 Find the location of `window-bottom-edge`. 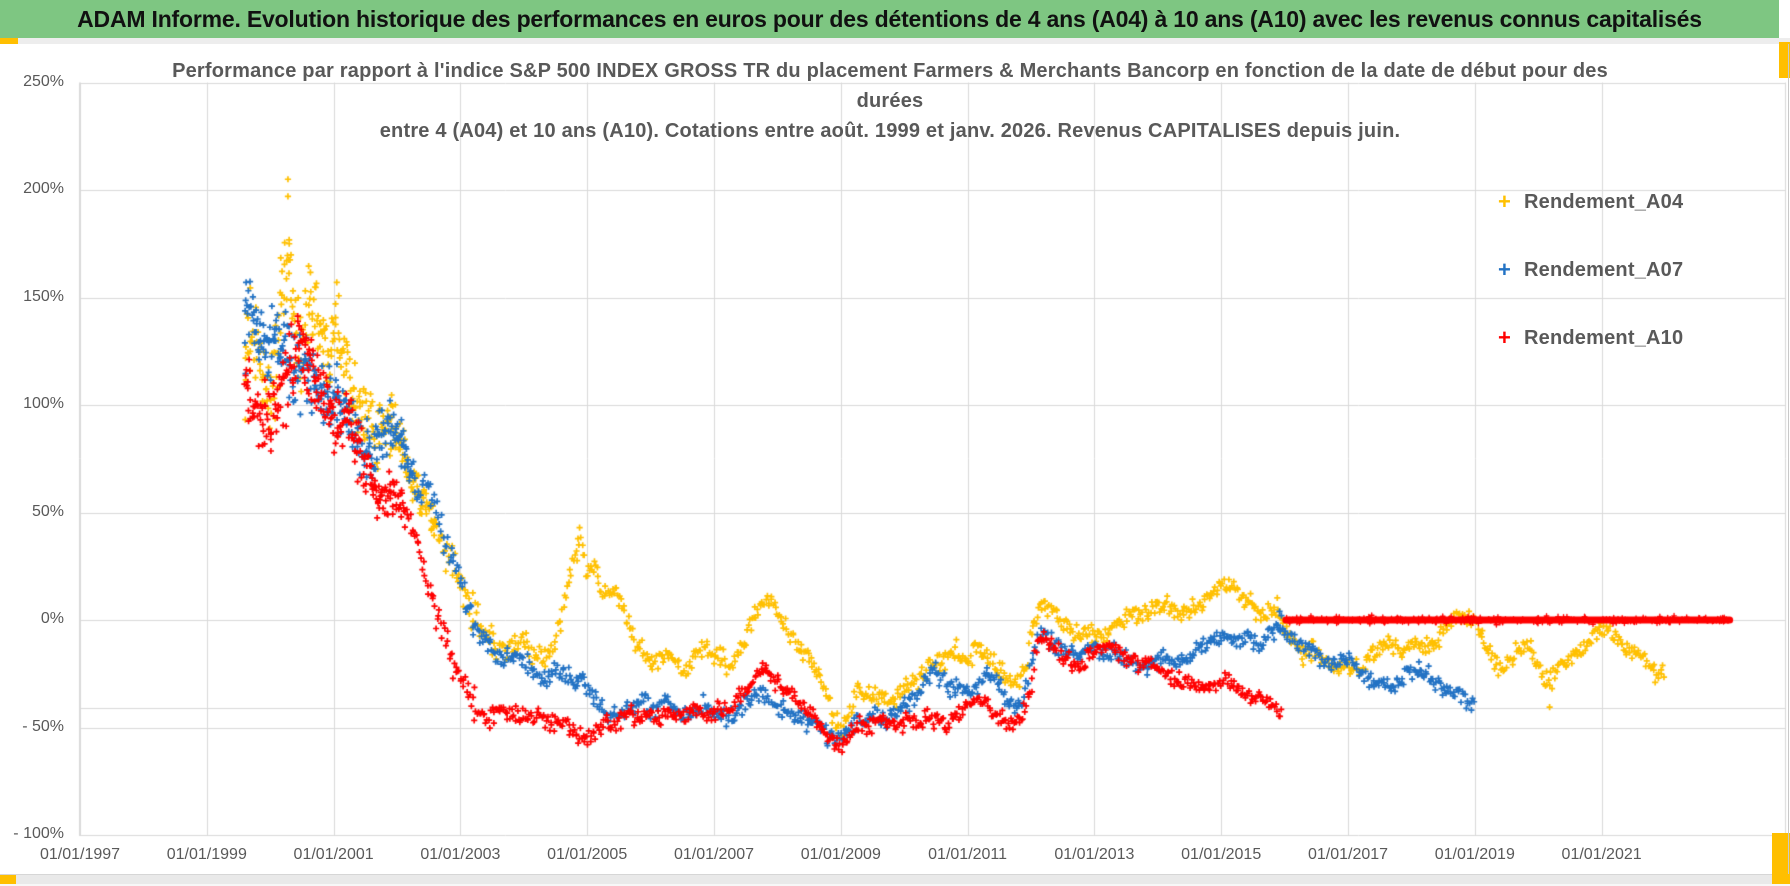

window-bottom-edge is located at coordinates (895, 885).